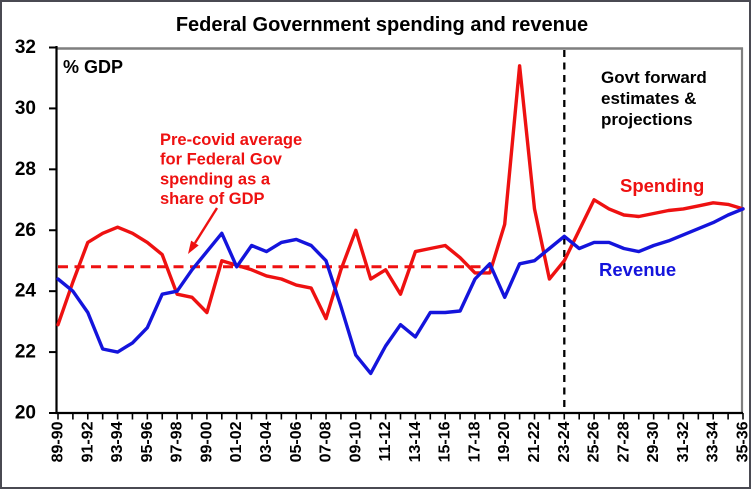 The image size is (751, 489). I want to click on unit-label: % GDP, so click(93, 67).